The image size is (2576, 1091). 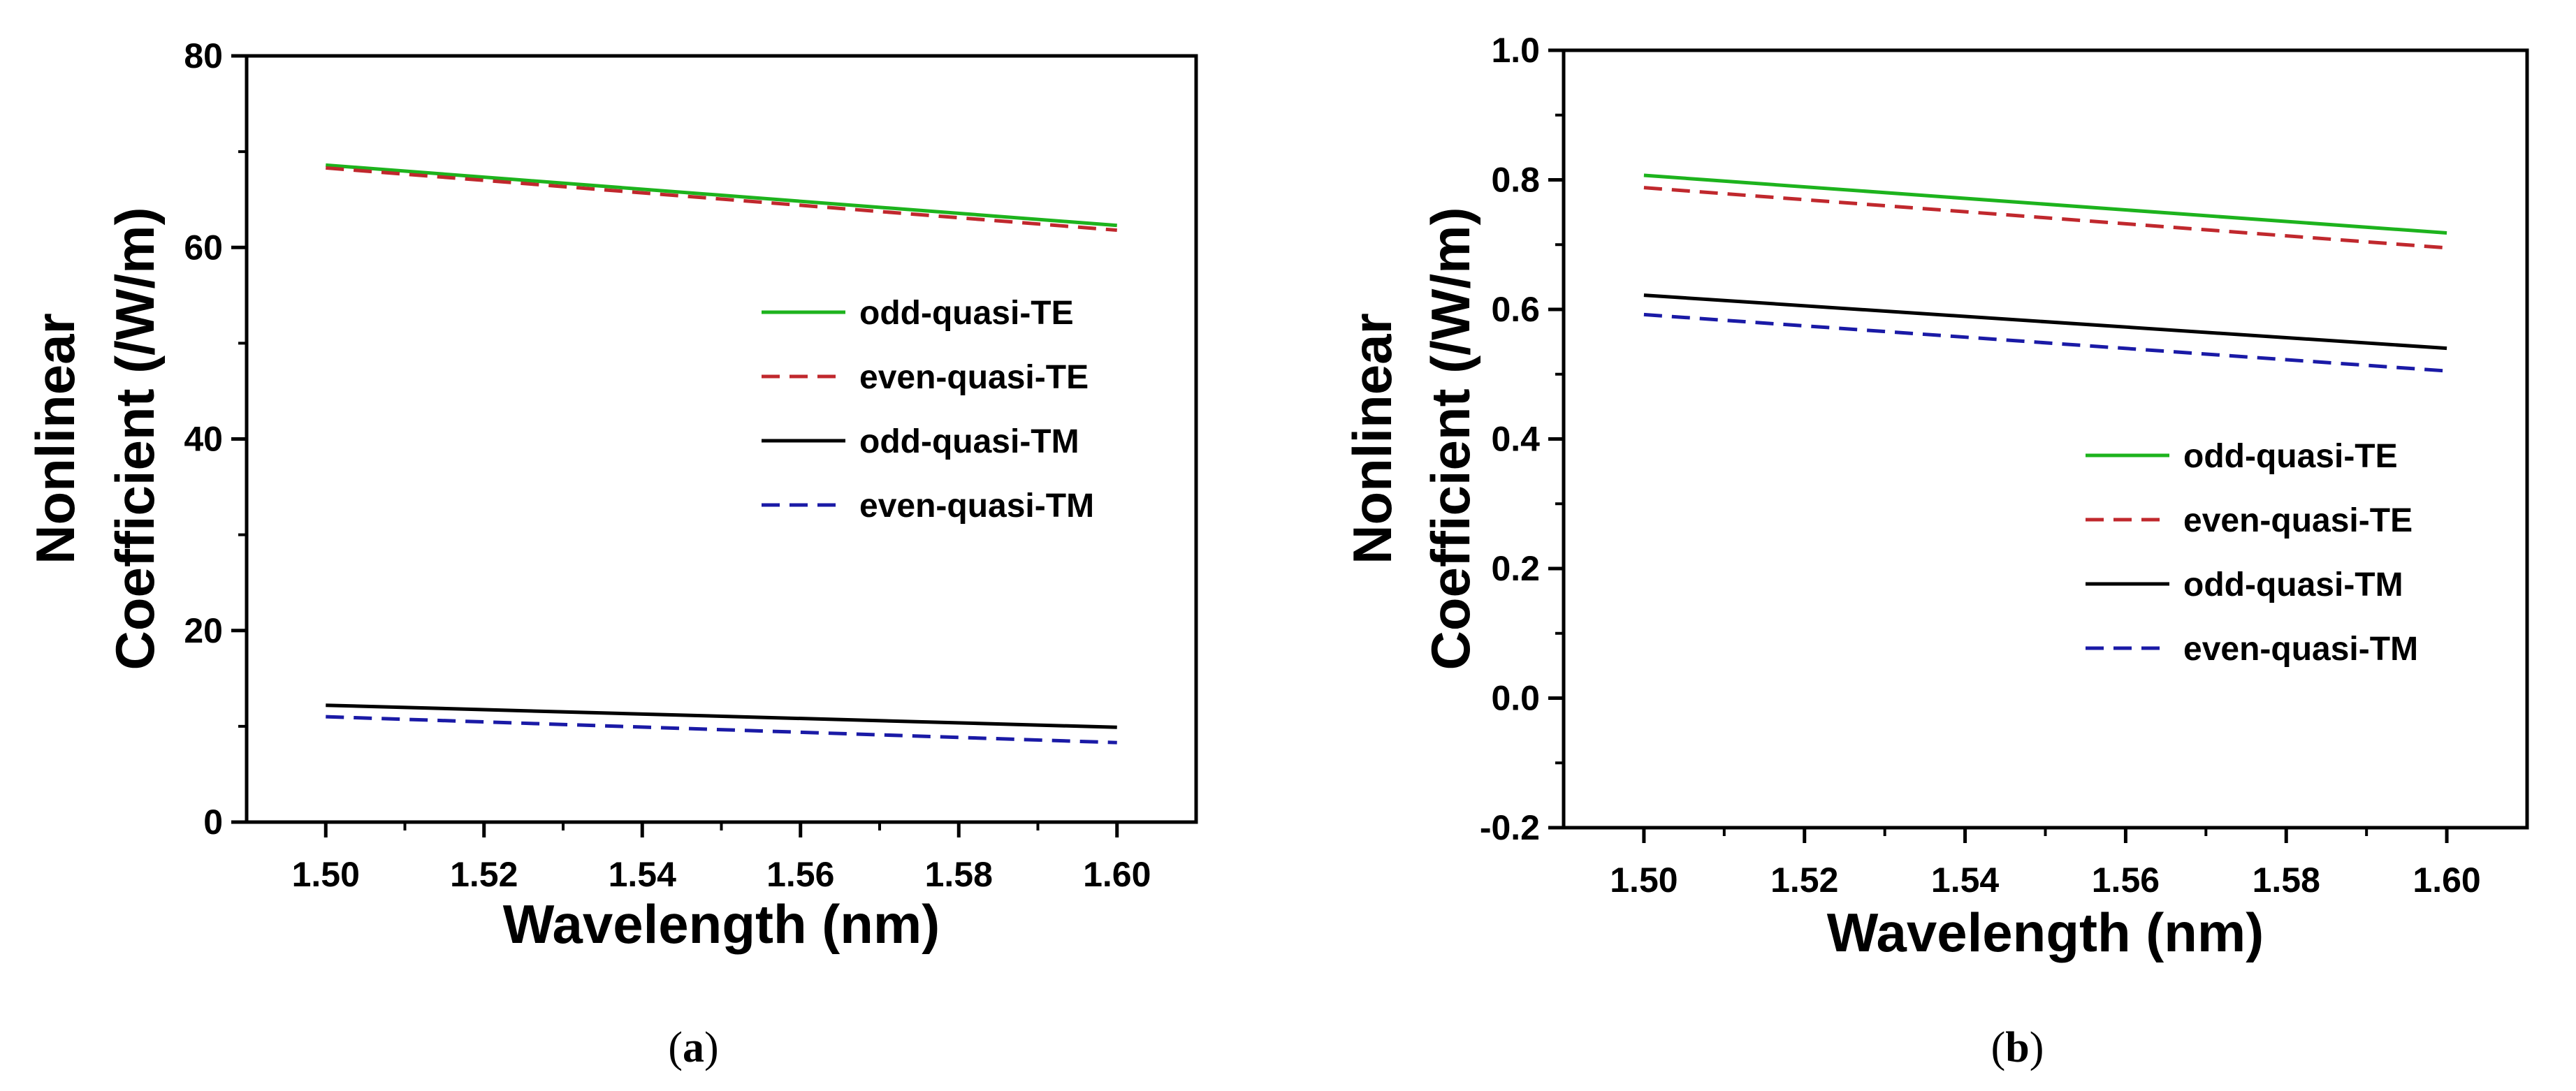 I want to click on y-tick-label: 0.8, so click(x=1516, y=181).